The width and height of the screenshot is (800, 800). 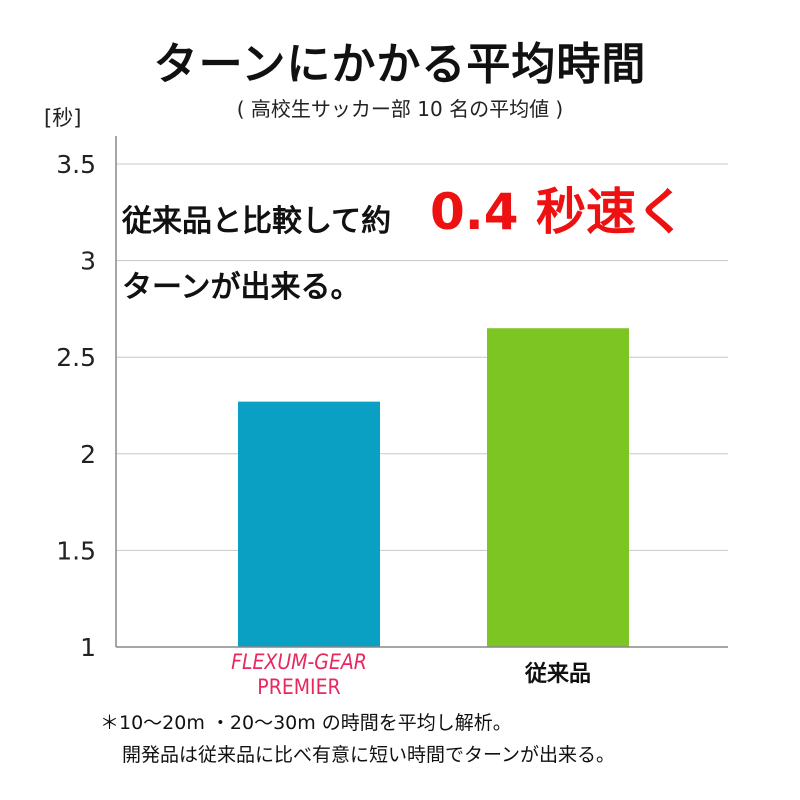 I want to click on y-tick-label: 3.5, so click(x=76, y=164).